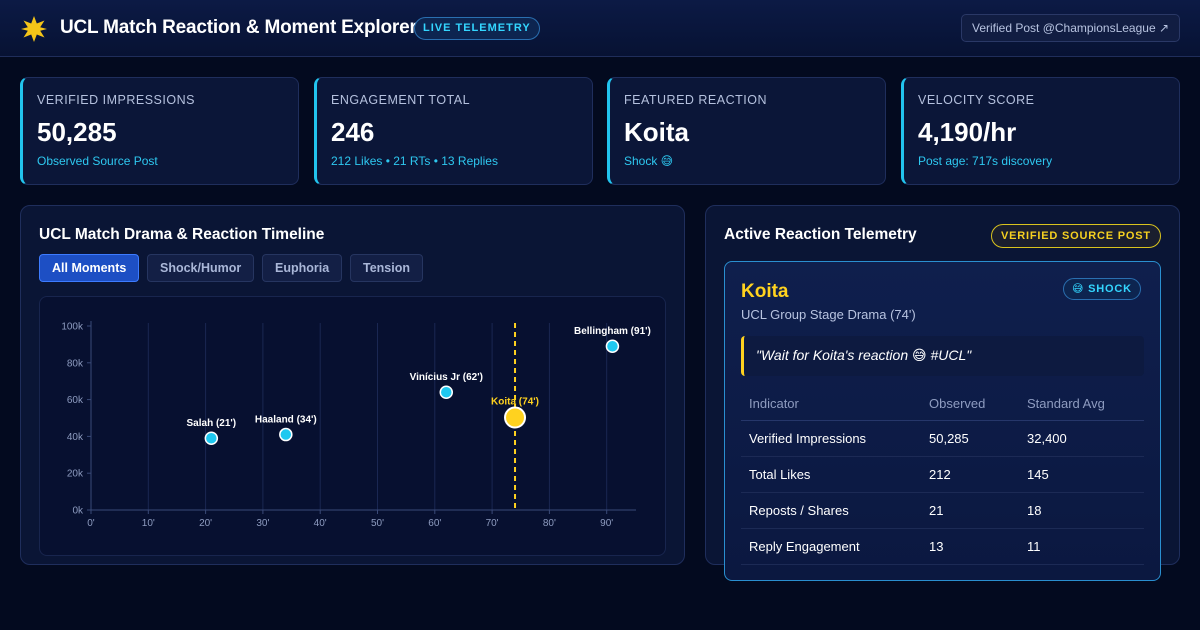 This screenshot has width=1200, height=630. I want to click on star-burst-icon, so click(34, 29).